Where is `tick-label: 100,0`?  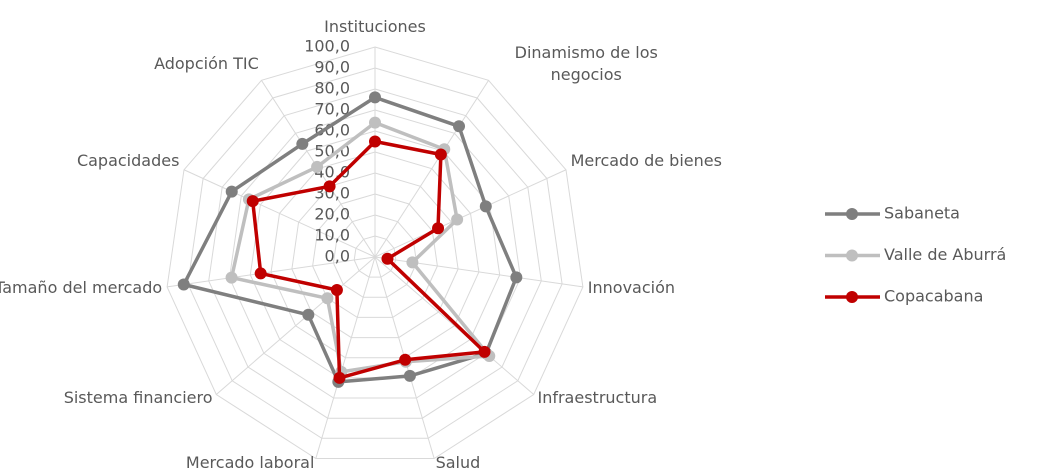
tick-label: 100,0 is located at coordinates (327, 46).